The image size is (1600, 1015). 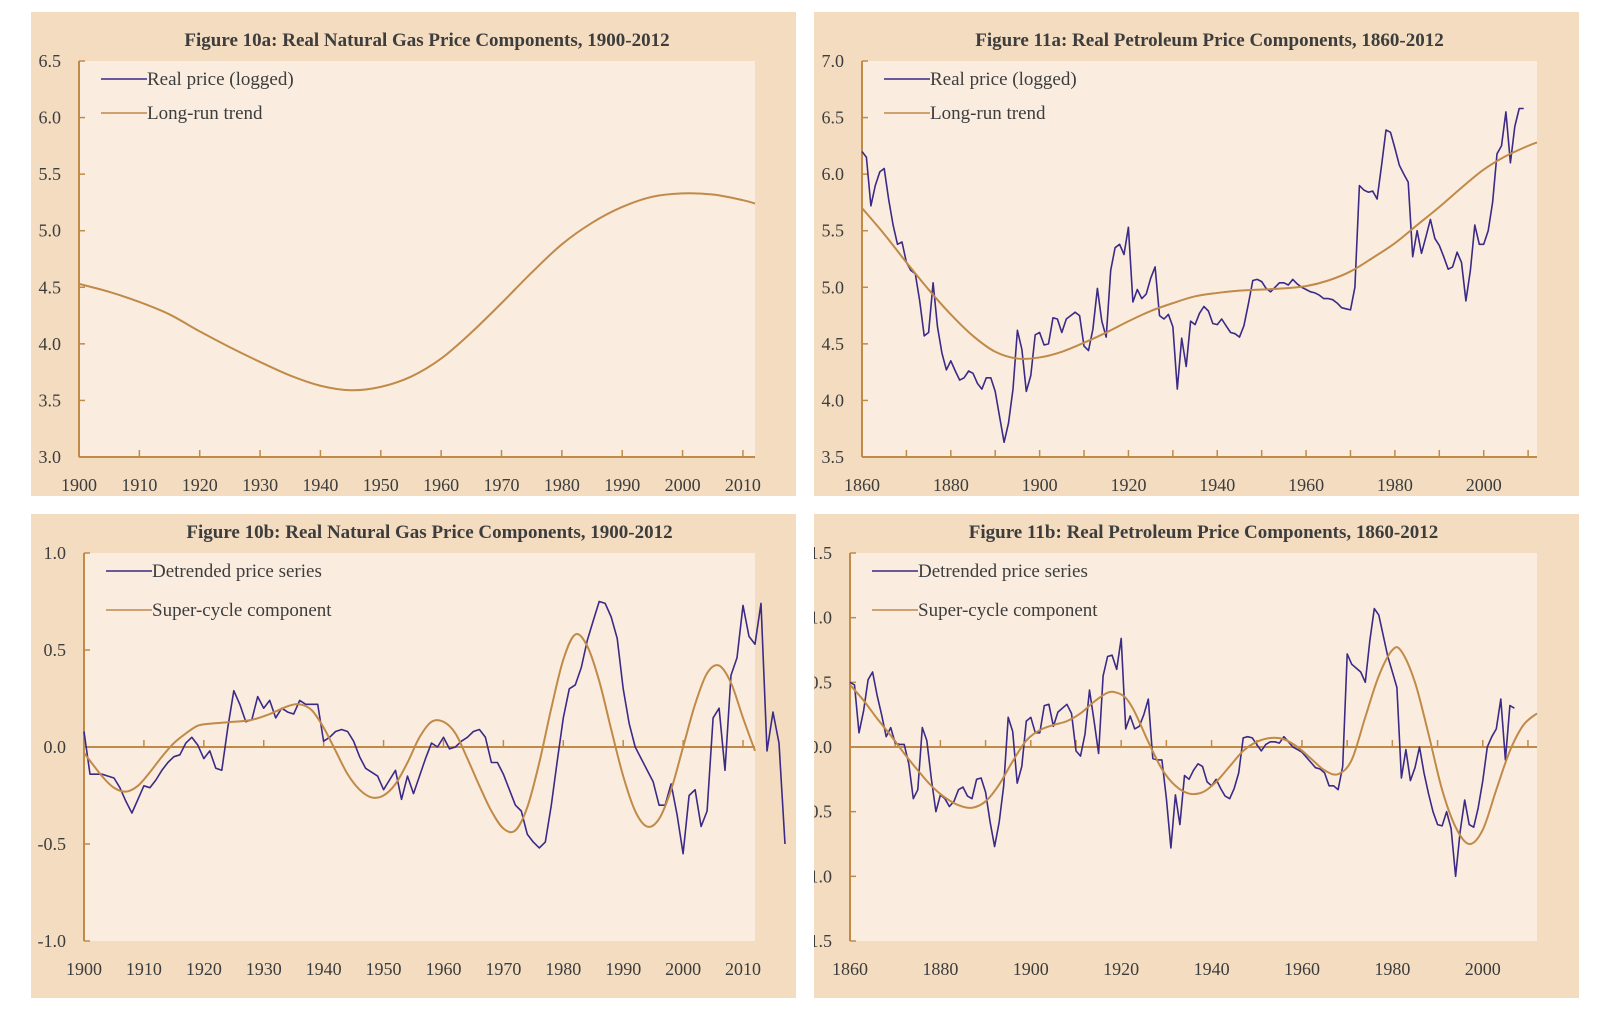 I want to click on y-tick-label: 7.0, so click(x=833, y=61).